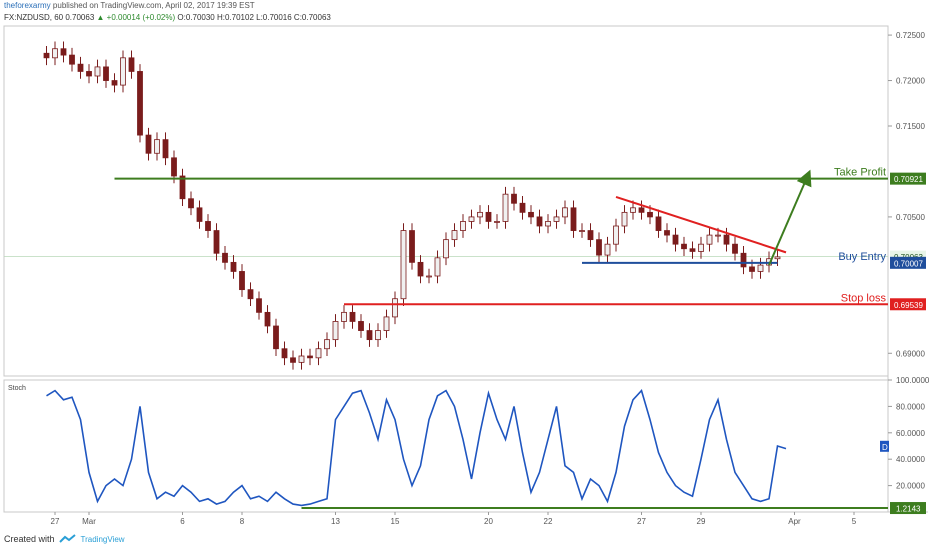 This screenshot has height=550, width=932. Describe the element at coordinates (910, 217) in the screenshot. I see `price-tick-label: 0.70500` at that location.